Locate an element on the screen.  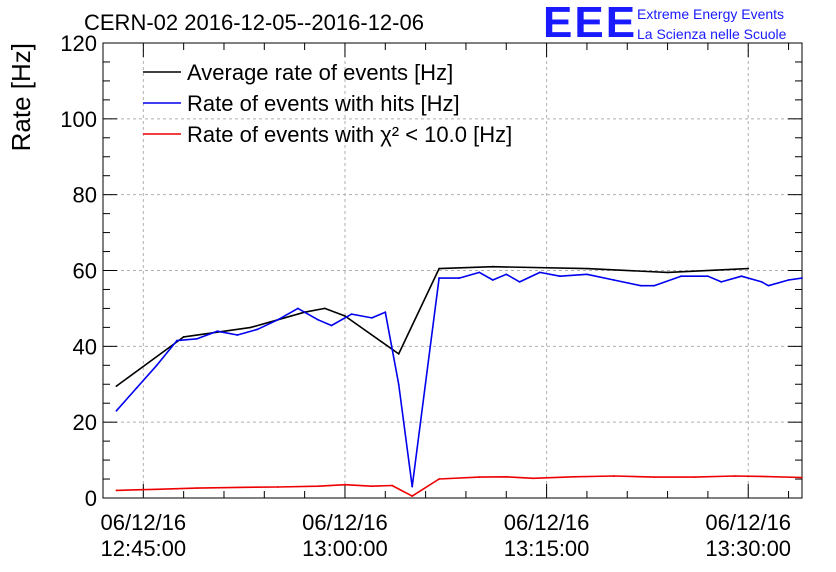
y-tick-label: 60 is located at coordinates (85, 271).